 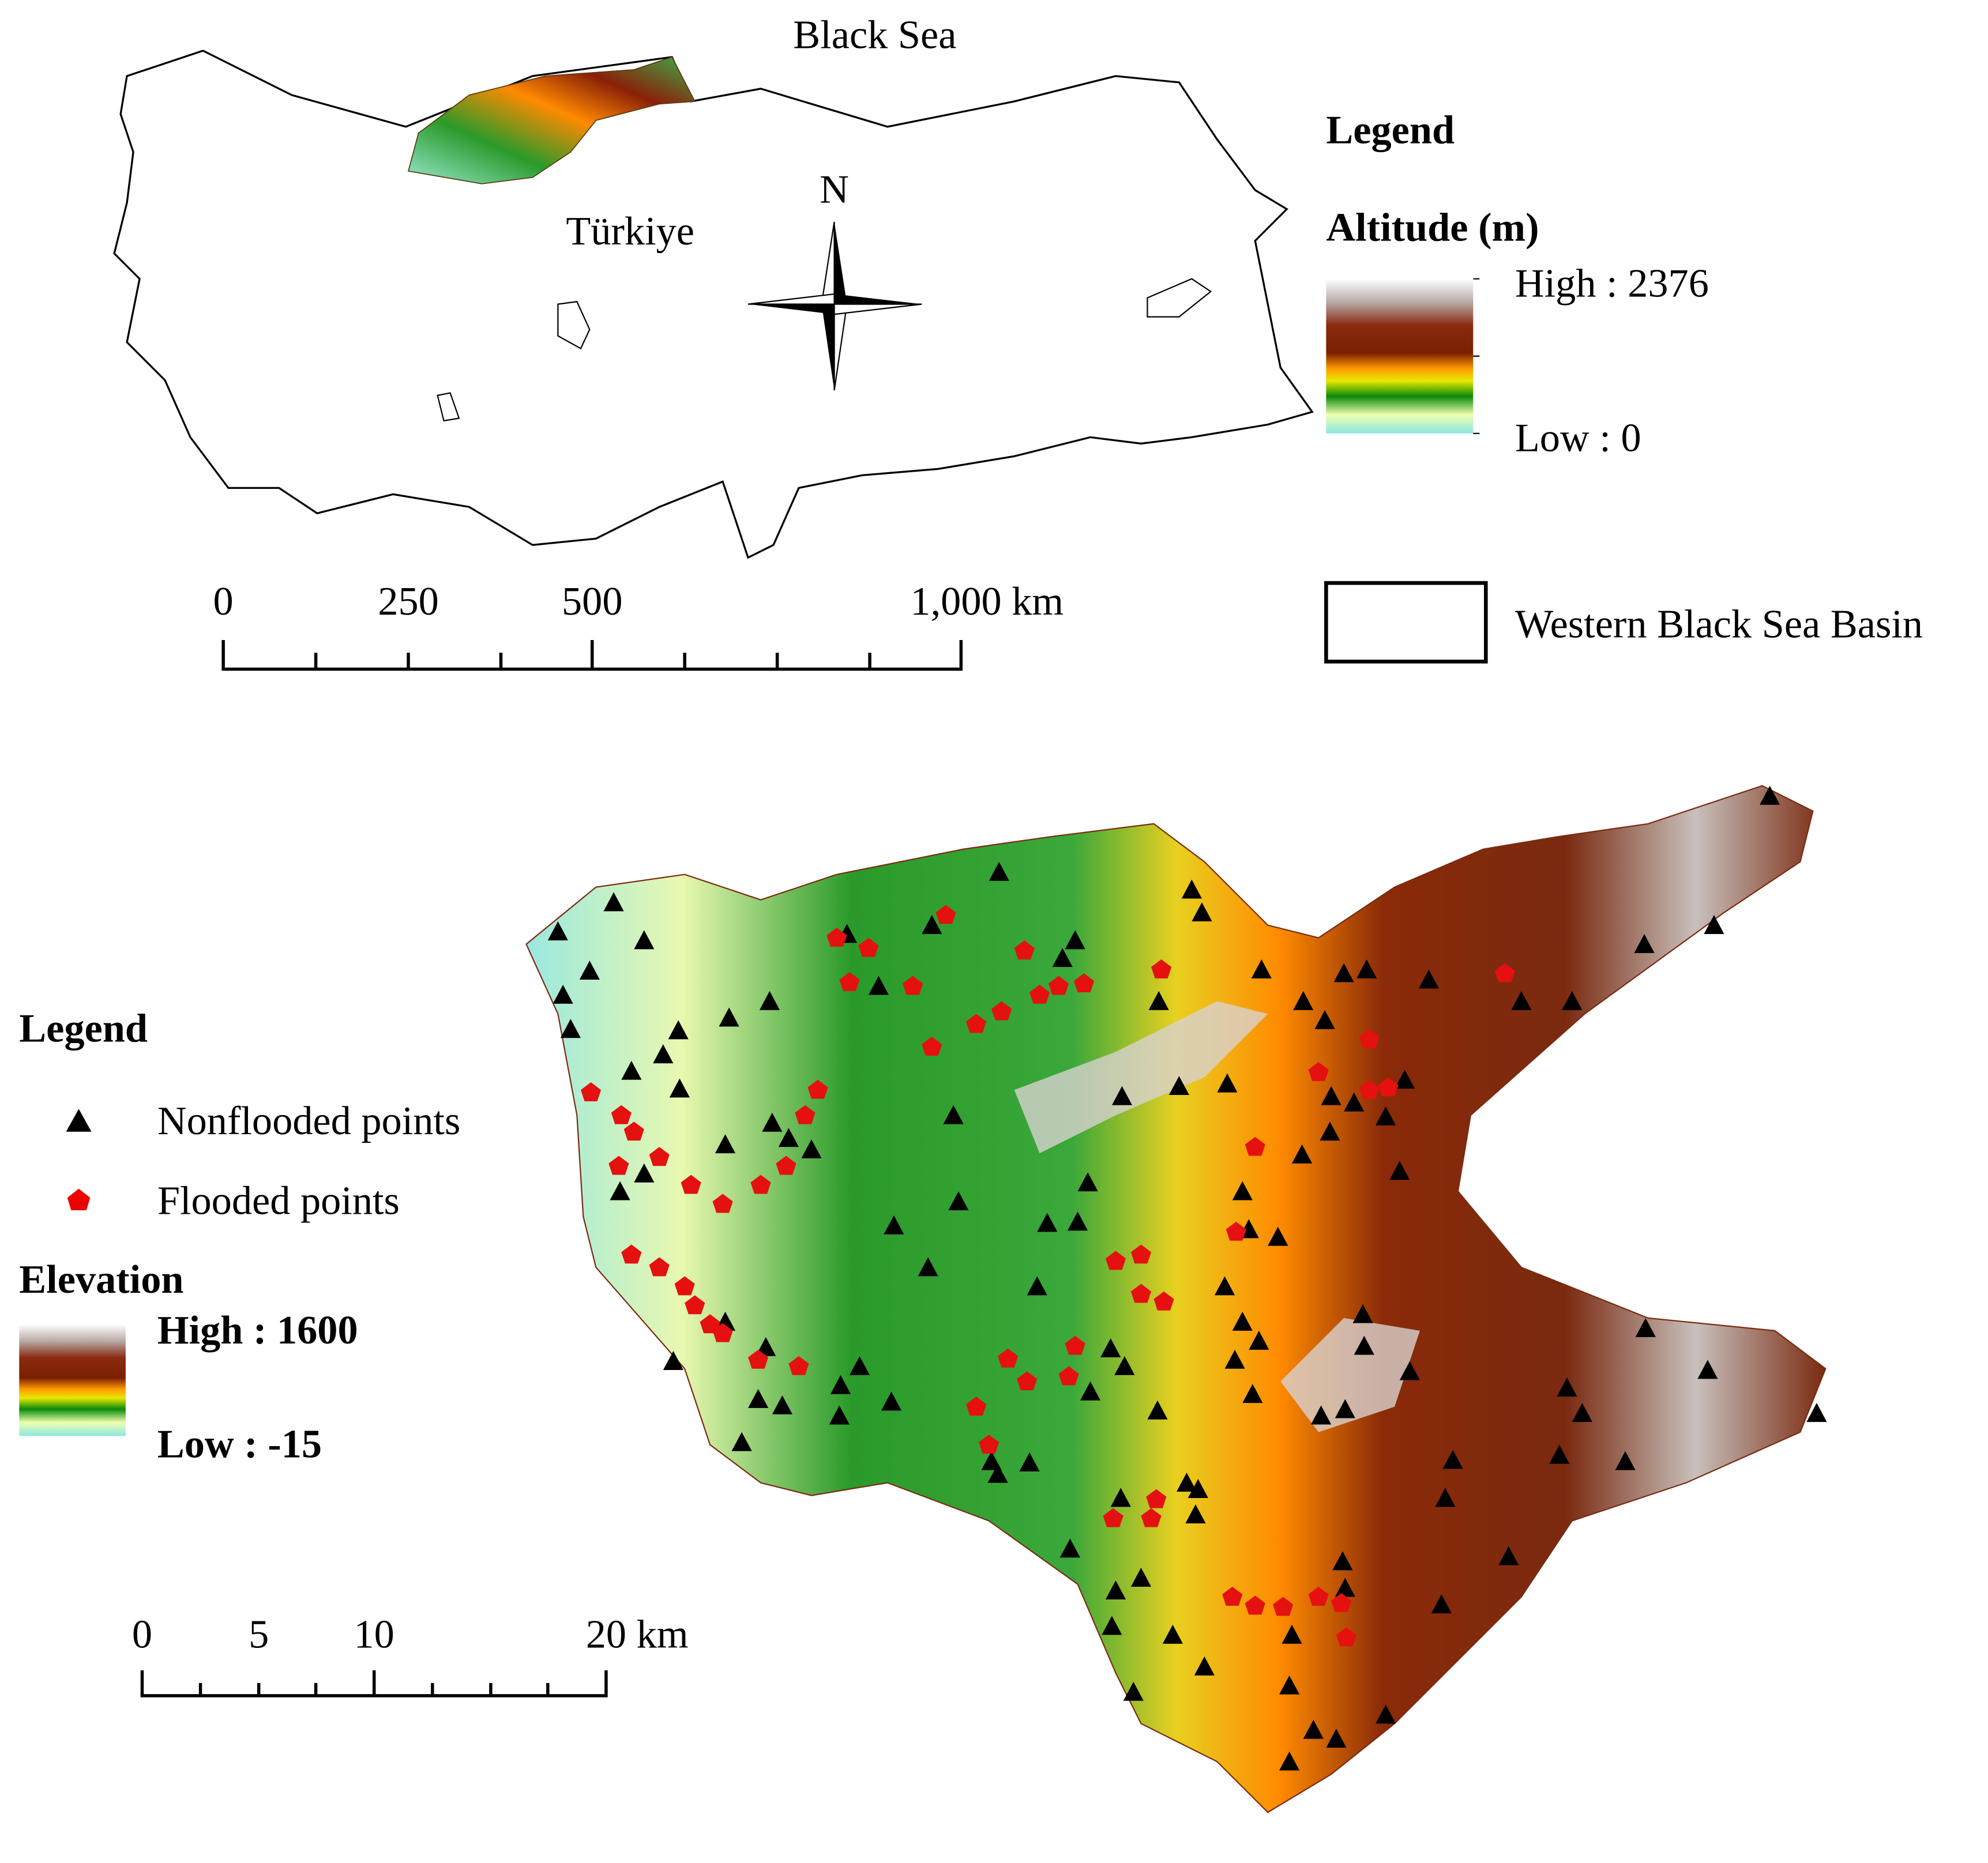 What do you see at coordinates (1432, 227) in the screenshot?
I see `legend-subtitle: Altitude (m)` at bounding box center [1432, 227].